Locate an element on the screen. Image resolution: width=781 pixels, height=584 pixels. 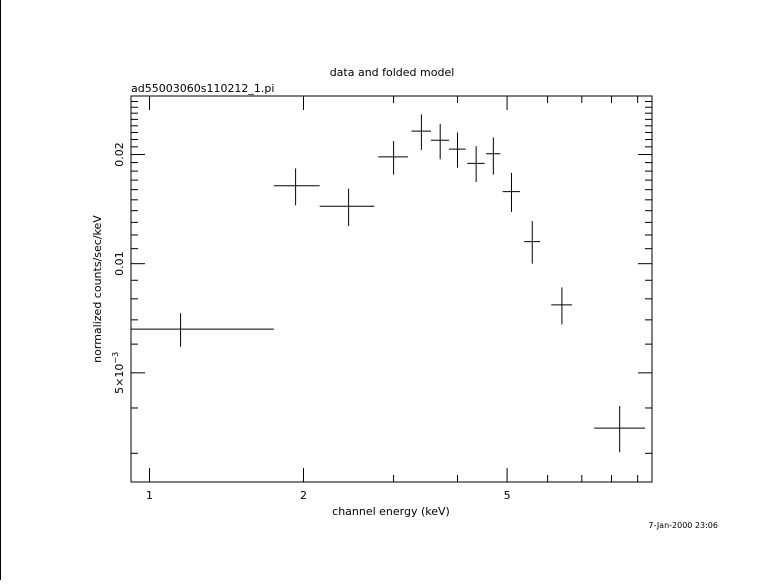
x-tick-label: 2 is located at coordinates (303, 495).